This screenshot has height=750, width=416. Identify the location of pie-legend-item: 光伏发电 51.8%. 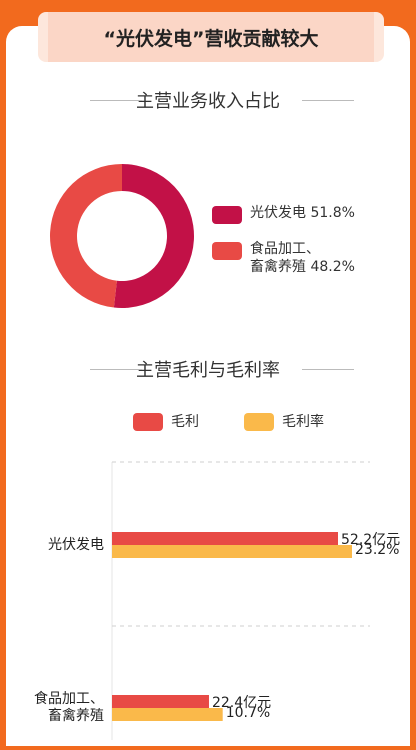
(283, 214).